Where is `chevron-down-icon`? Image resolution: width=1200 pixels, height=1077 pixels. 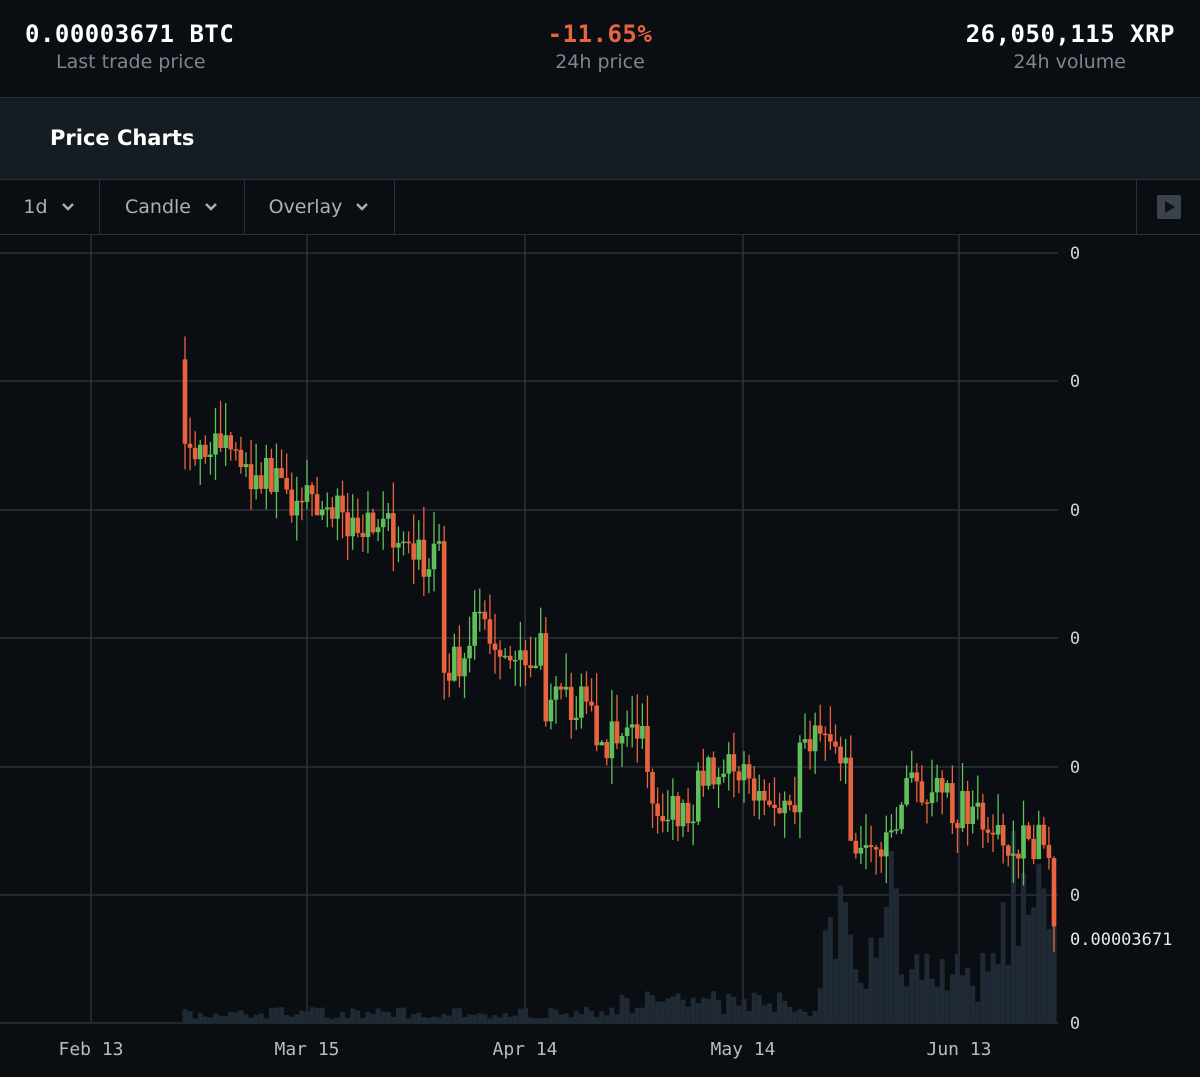
chevron-down-icon is located at coordinates (362, 207).